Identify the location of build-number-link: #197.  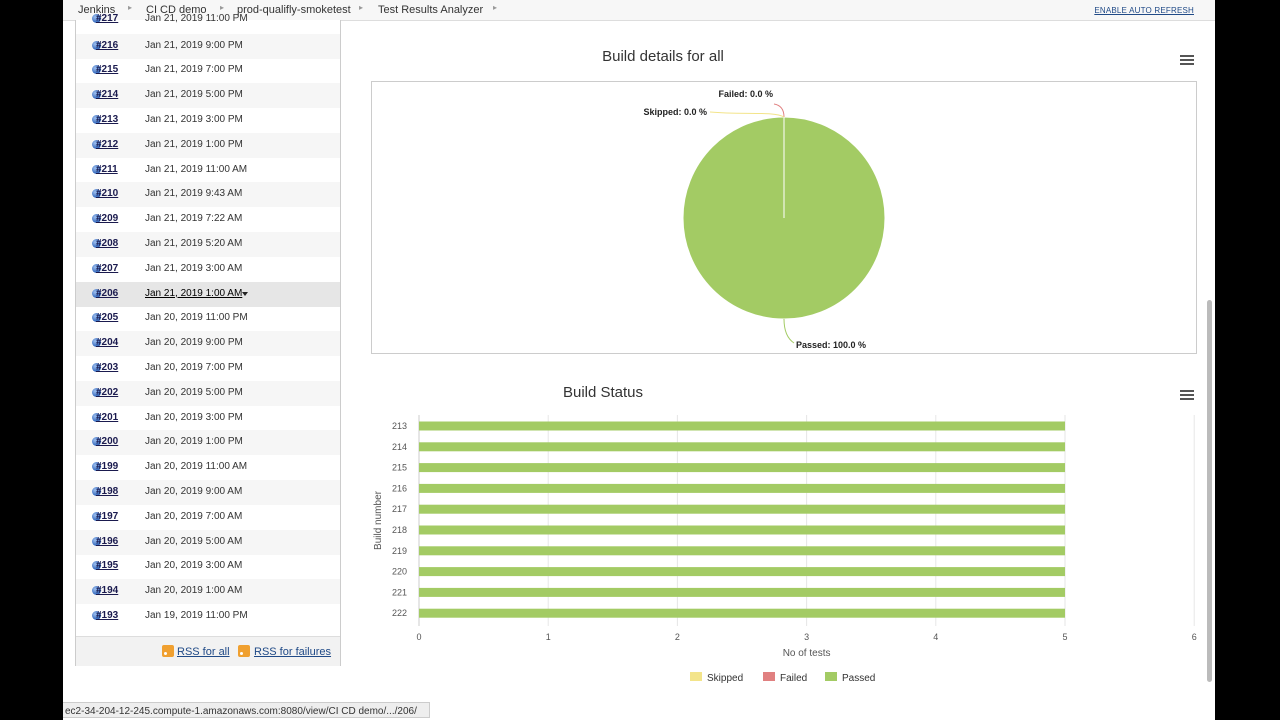
(107, 516).